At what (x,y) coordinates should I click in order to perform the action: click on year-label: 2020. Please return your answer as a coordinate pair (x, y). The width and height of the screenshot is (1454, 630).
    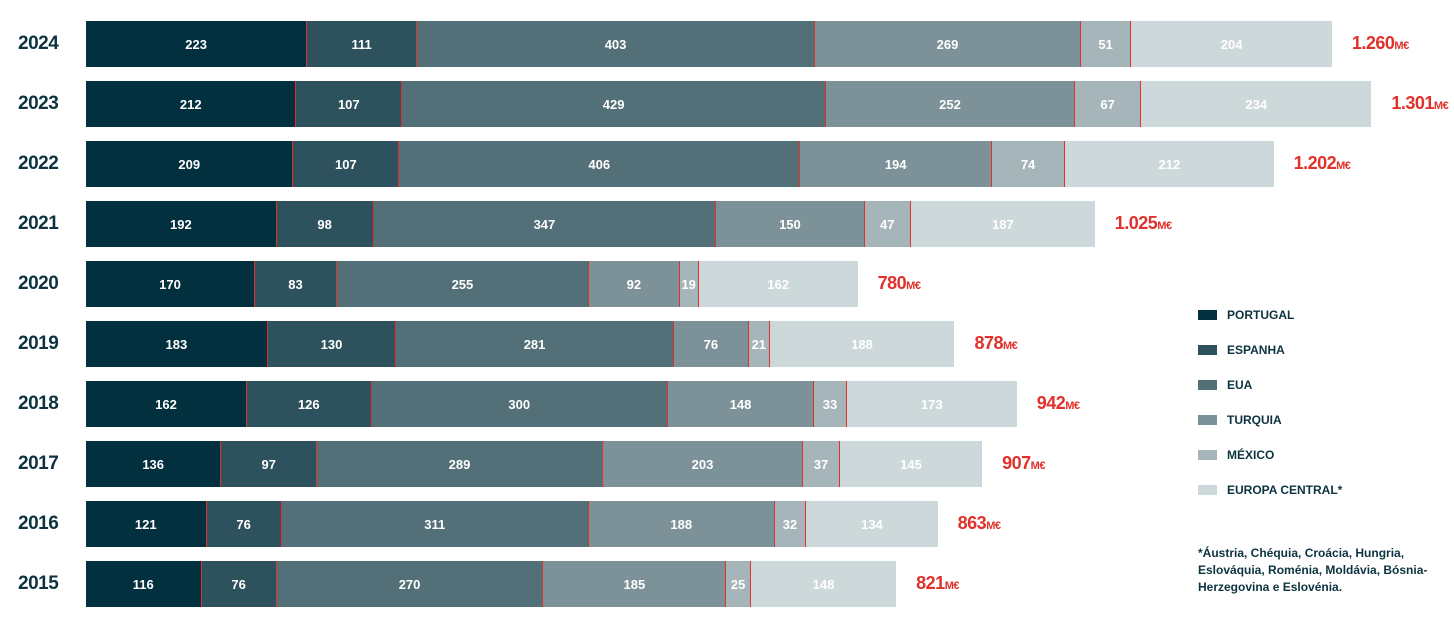
    Looking at the image, I should click on (38, 283).